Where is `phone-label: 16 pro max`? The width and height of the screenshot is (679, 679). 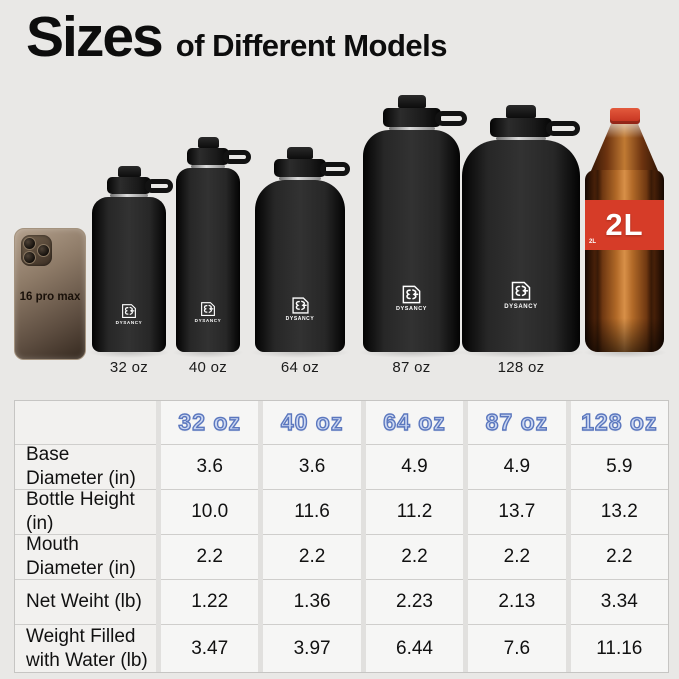
phone-label: 16 pro max is located at coordinates (50, 297).